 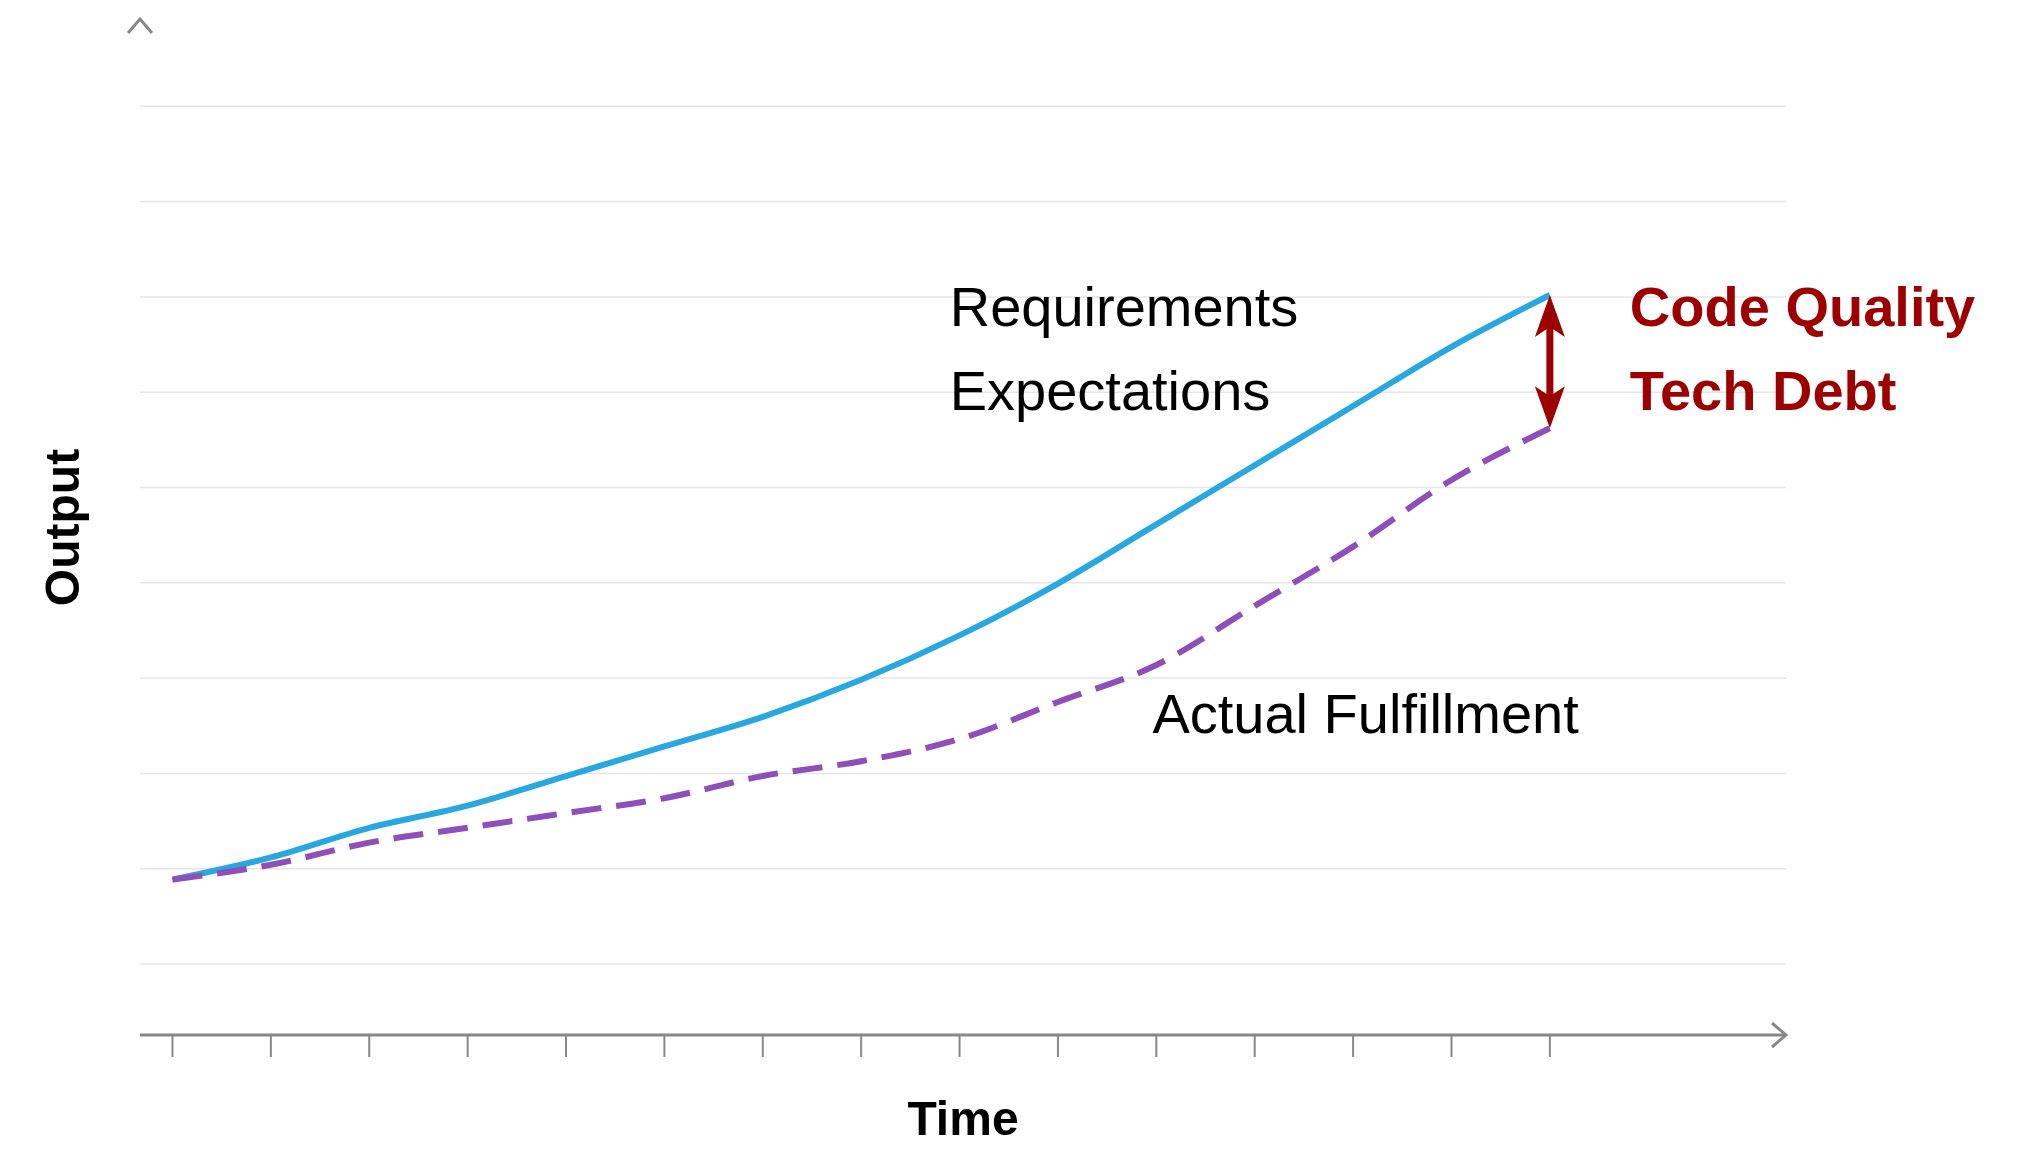 What do you see at coordinates (1366, 714) in the screenshot?
I see `series-label: Actual Fulfillment` at bounding box center [1366, 714].